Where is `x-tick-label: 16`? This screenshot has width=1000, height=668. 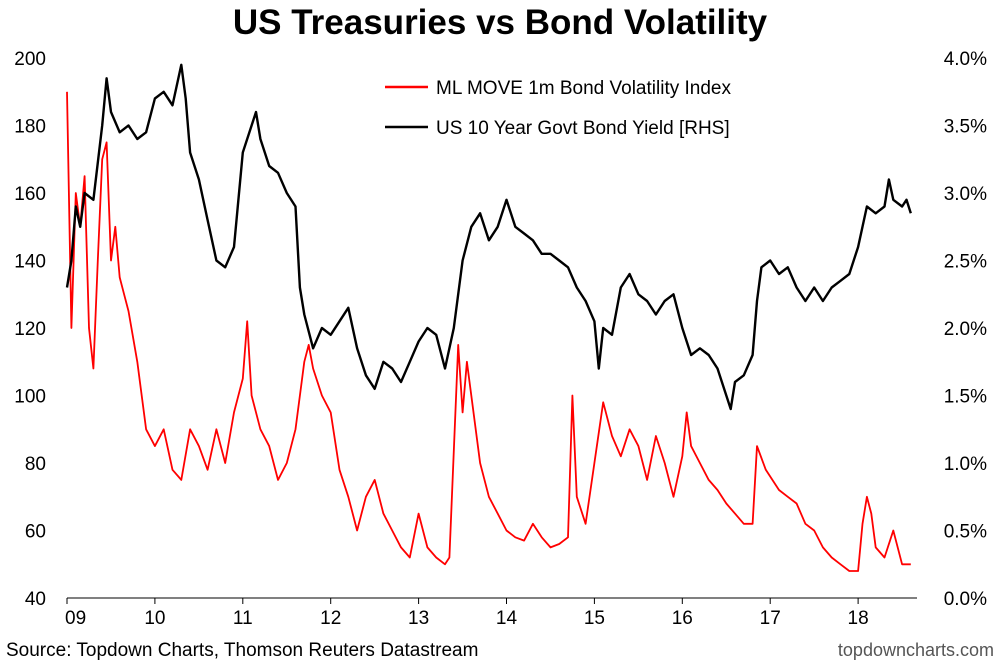
x-tick-label: 16 is located at coordinates (682, 618).